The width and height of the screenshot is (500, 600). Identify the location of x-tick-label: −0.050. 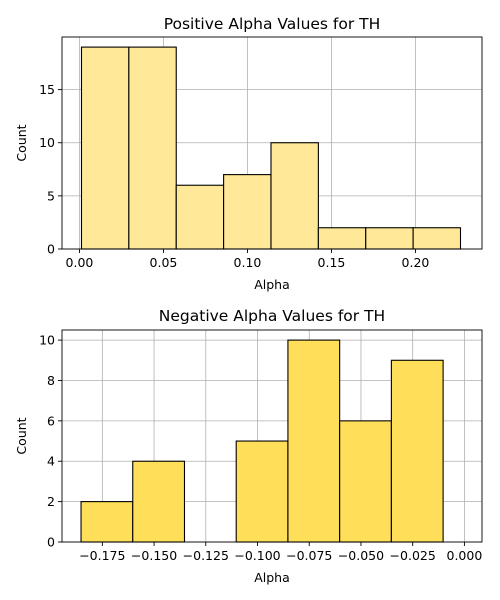
(361, 555).